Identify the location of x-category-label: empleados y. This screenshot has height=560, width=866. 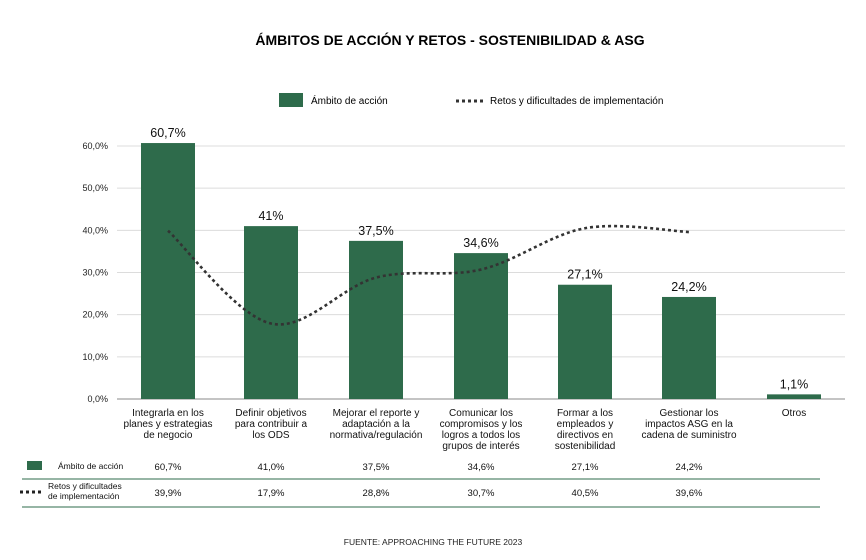
(585, 424).